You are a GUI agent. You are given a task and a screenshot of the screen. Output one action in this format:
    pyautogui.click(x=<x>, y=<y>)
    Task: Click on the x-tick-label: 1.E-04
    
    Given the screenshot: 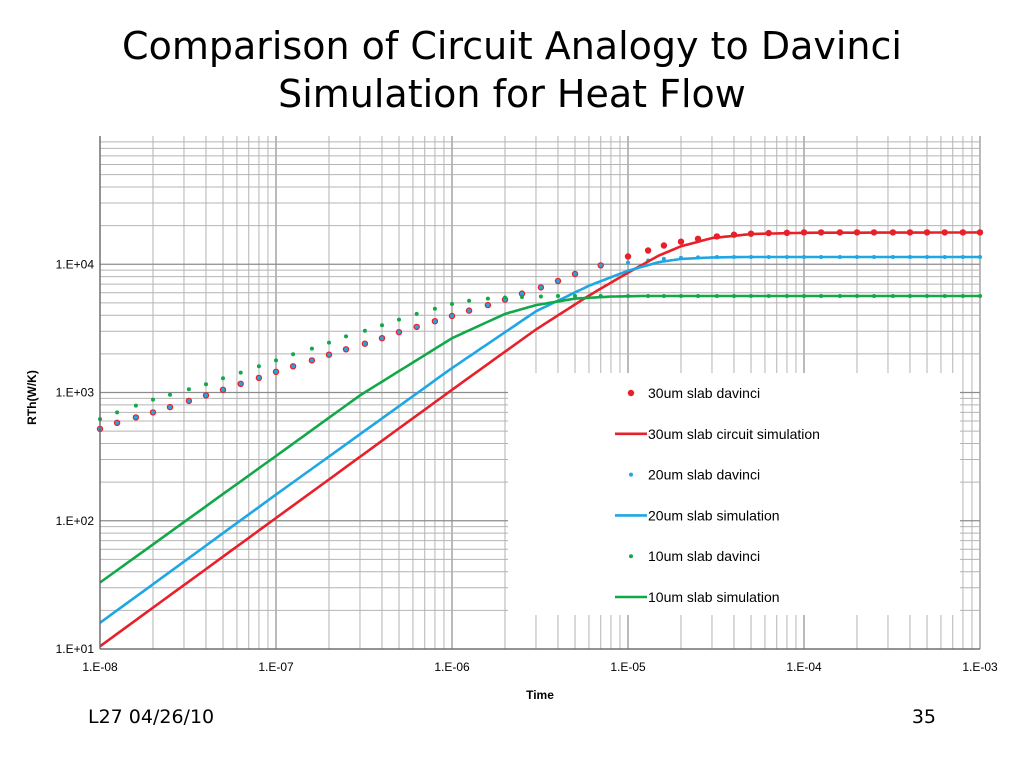 What is the action you would take?
    pyautogui.click(x=804, y=667)
    